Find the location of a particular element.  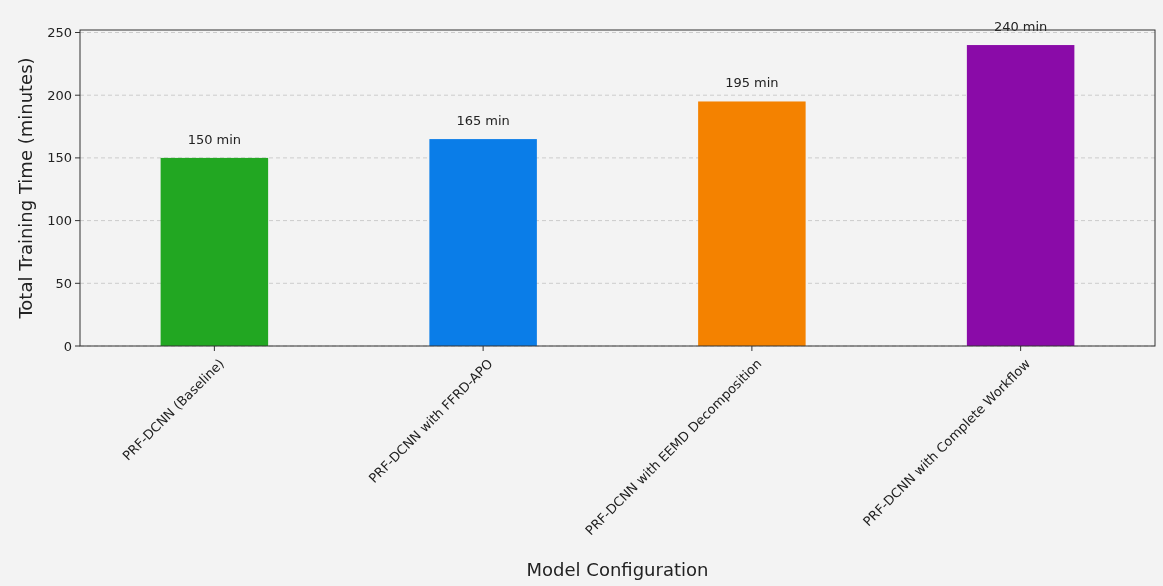

data-label: 240 min is located at coordinates (1020, 27).